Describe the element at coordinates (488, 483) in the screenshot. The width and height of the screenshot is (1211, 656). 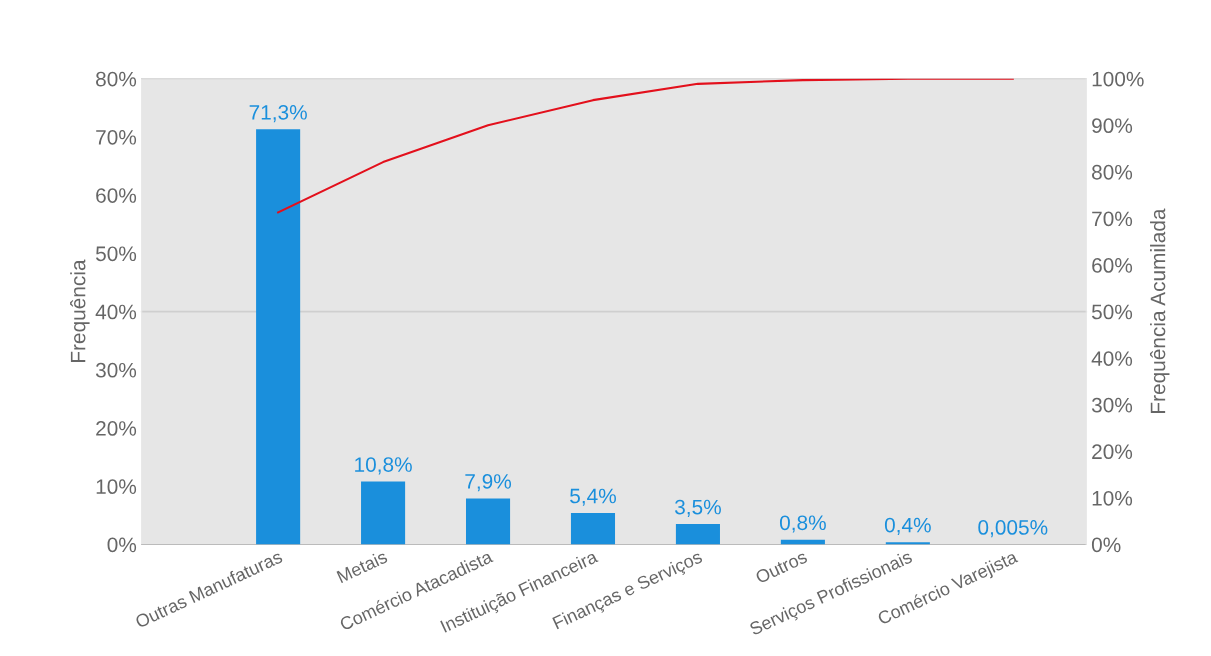
I see `data-label: 7,9%` at that location.